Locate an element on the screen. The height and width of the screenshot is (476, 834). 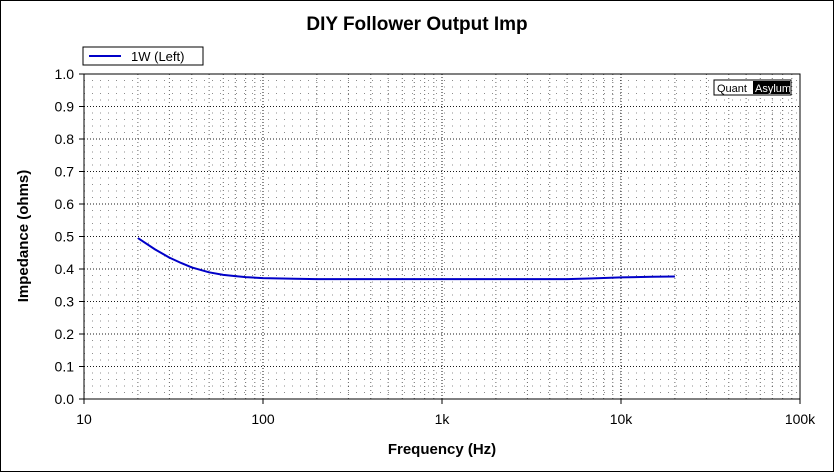
y-tick-label: 0.8 is located at coordinates (65, 139).